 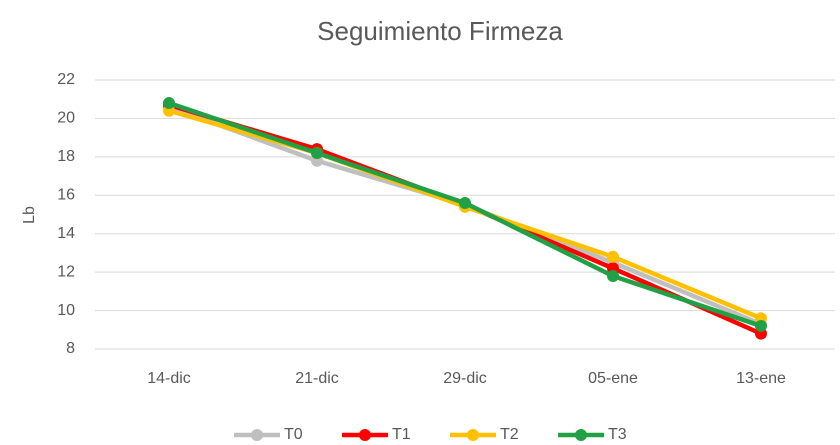 What do you see at coordinates (66, 195) in the screenshot?
I see `y-tick-label: 16` at bounding box center [66, 195].